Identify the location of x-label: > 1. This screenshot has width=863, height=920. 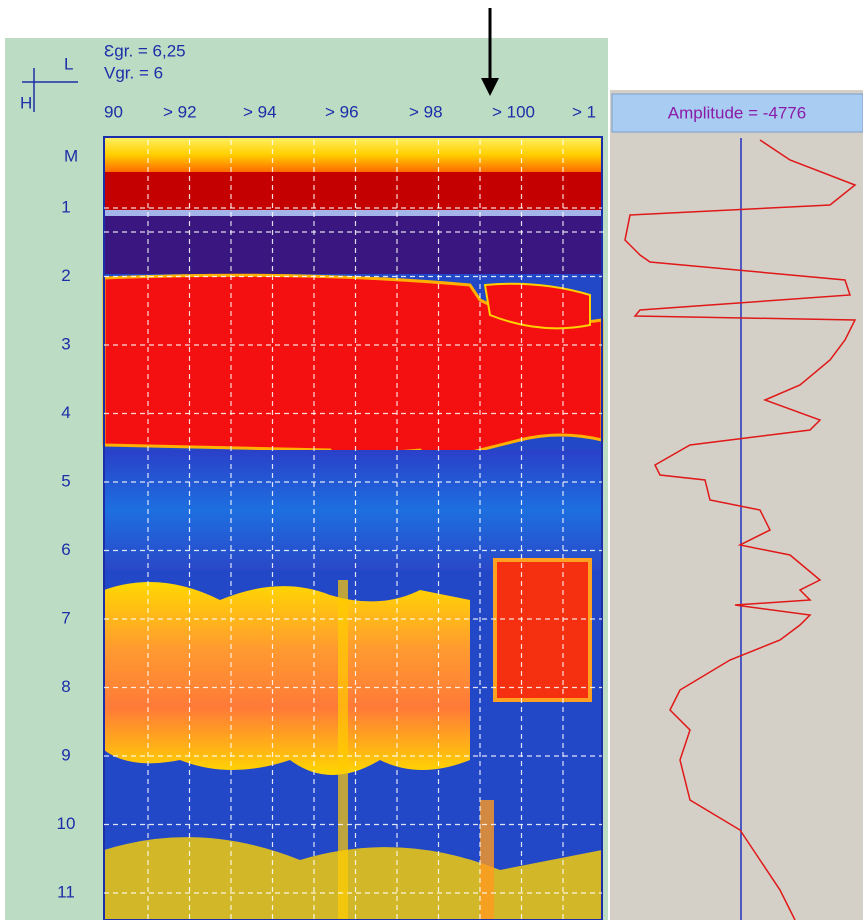
(584, 111).